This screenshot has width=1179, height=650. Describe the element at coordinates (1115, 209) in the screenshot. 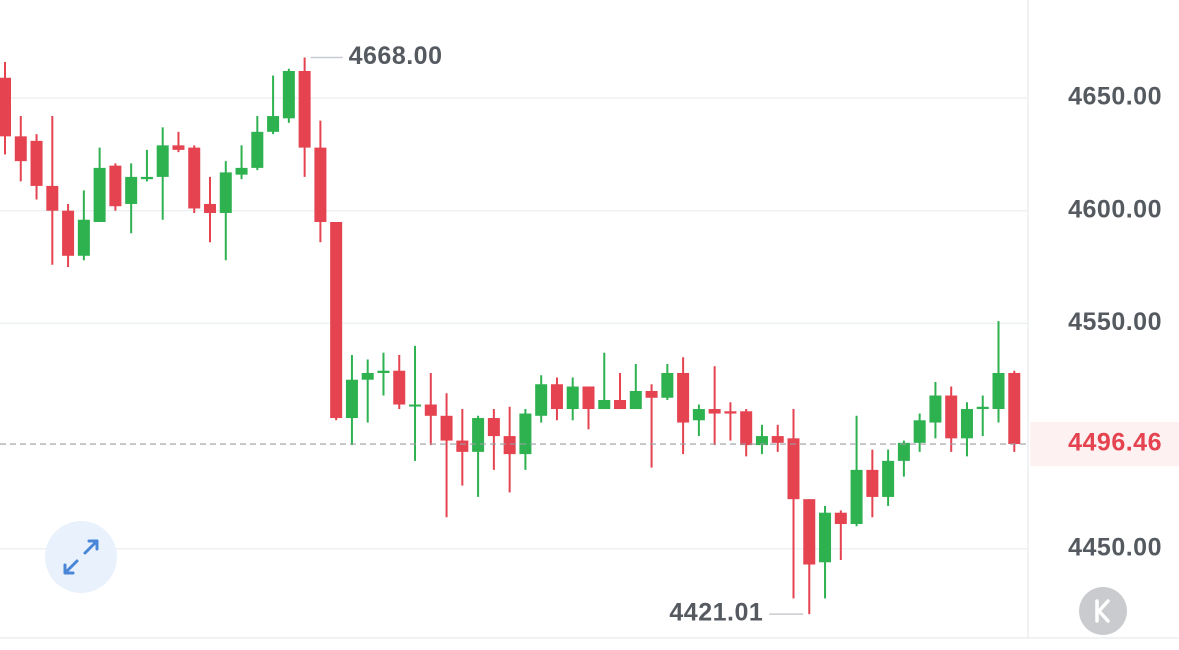

I see `y-tick-label: 4600.00` at that location.